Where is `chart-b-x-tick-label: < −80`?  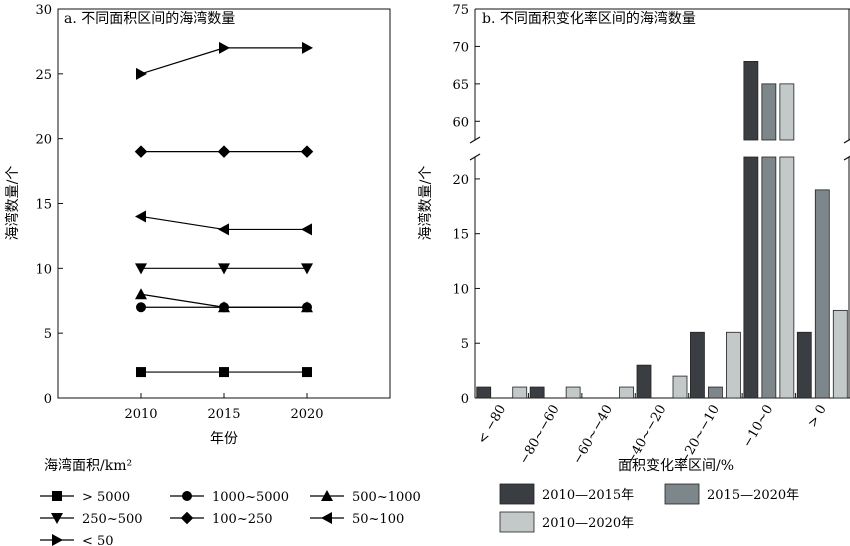
chart-b-x-tick-label: < −80 is located at coordinates (492, 425).